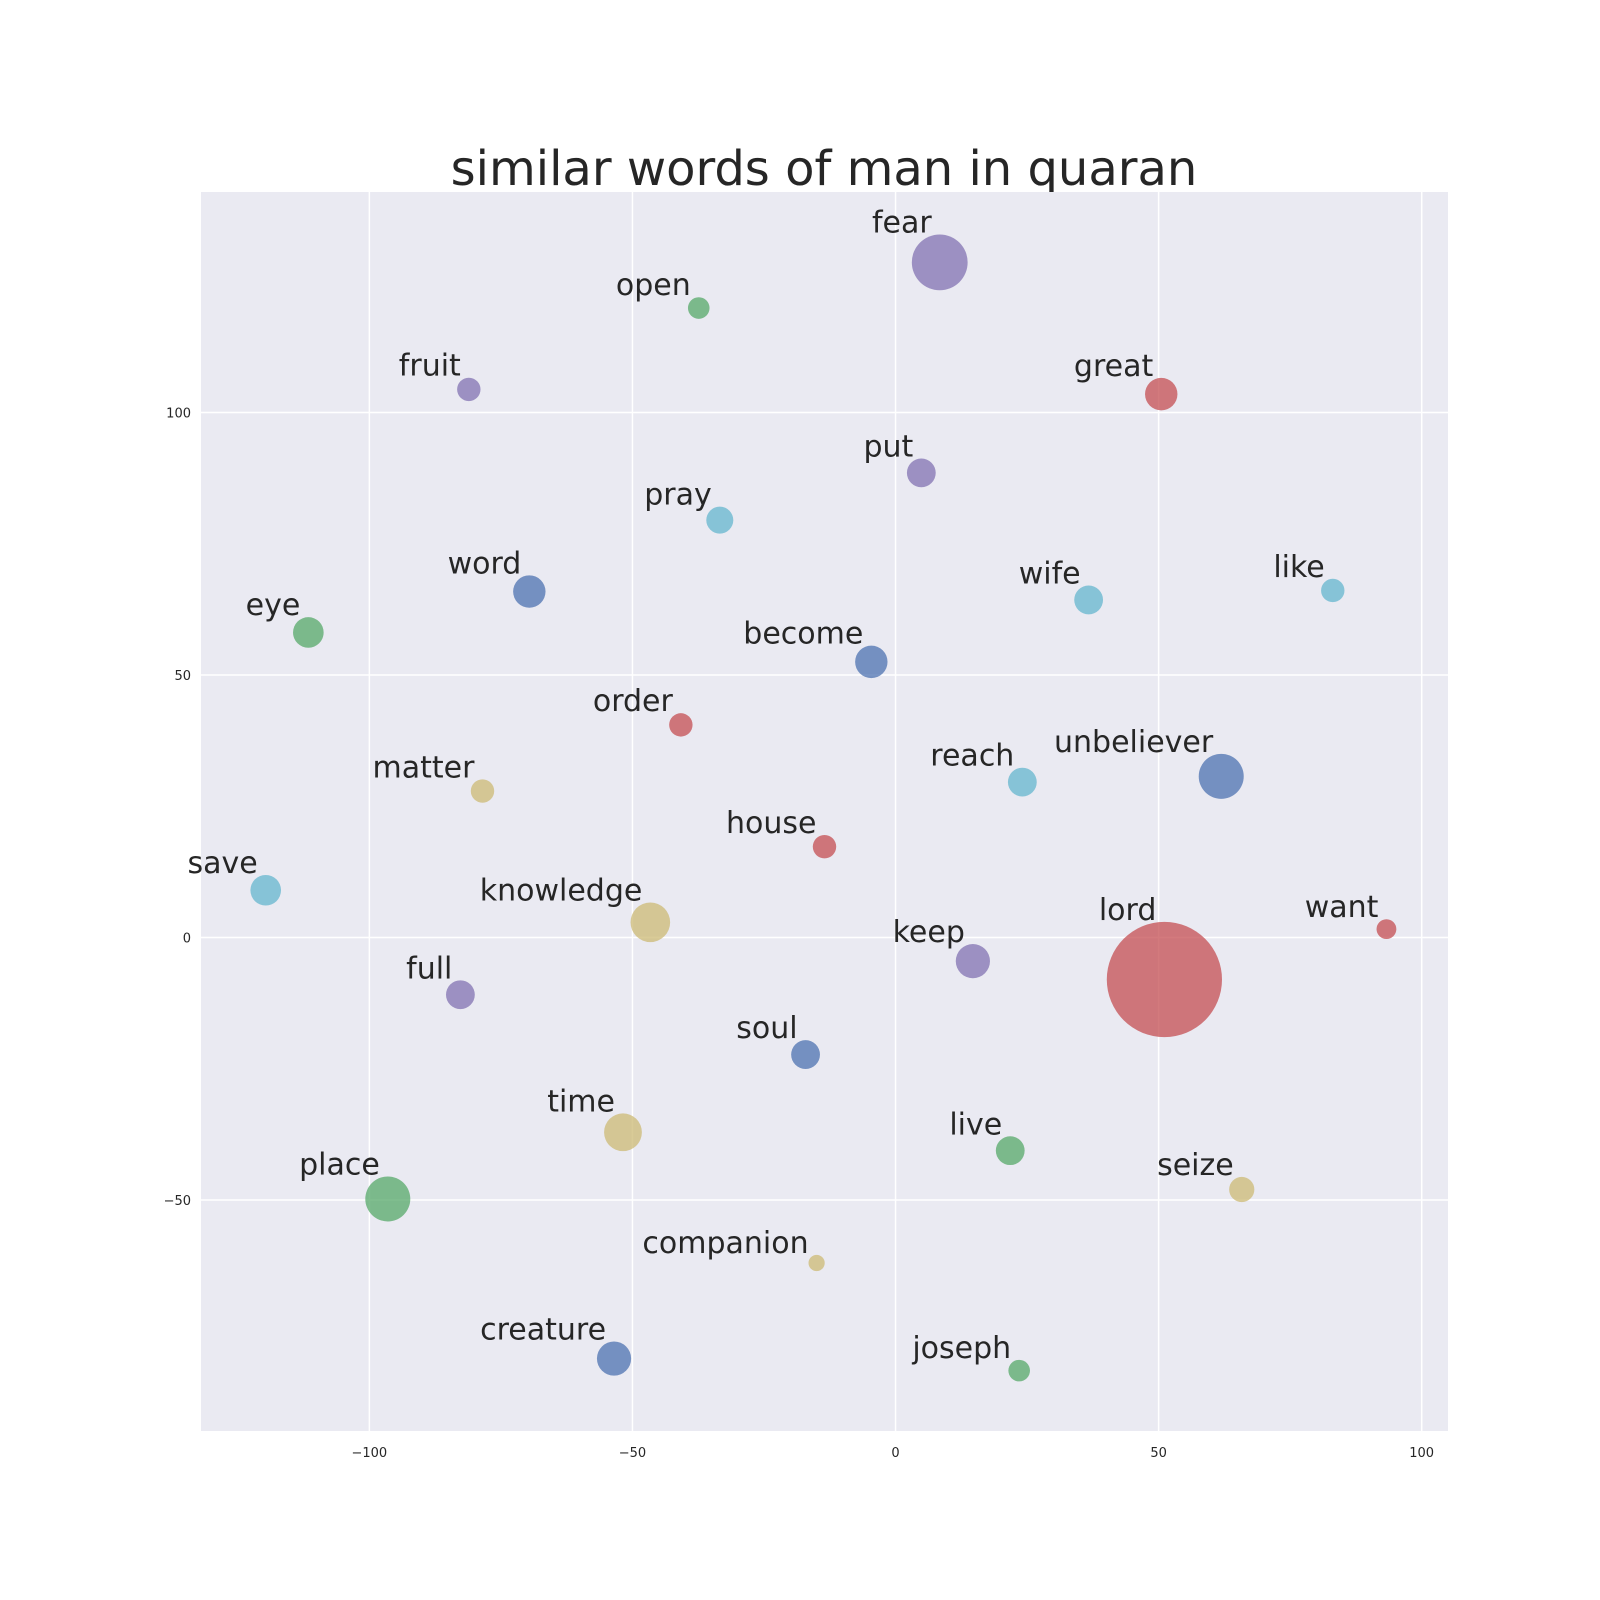  Describe the element at coordinates (1010, 1151) in the screenshot. I see `point-live` at that location.